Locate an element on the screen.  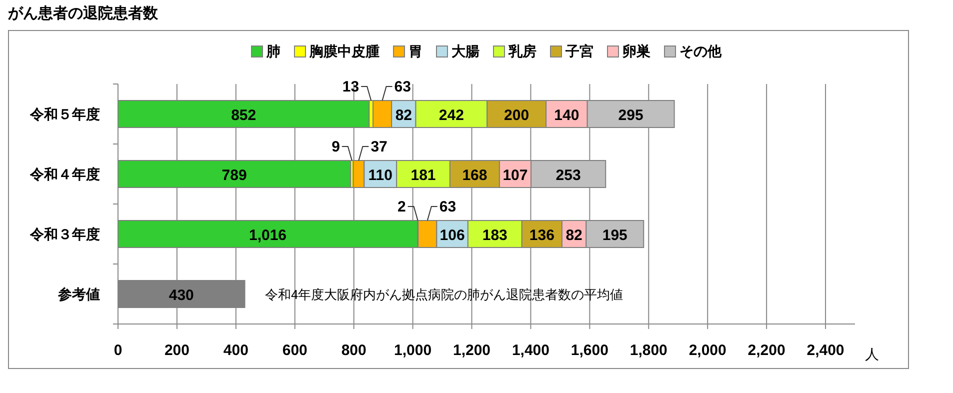
data-label: 37 is located at coordinates (379, 147).